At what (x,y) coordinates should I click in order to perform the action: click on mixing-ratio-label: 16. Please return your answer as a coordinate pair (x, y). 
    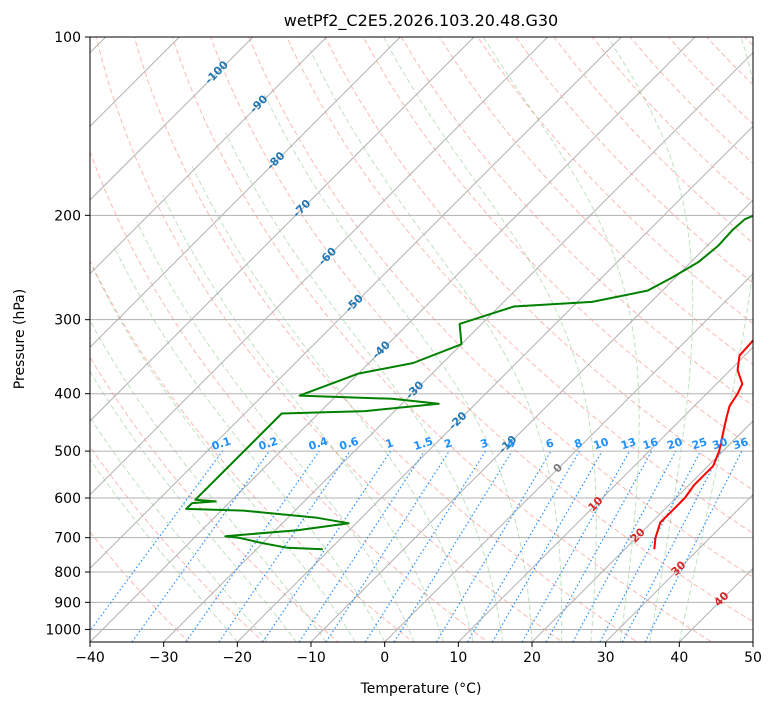
    Looking at the image, I should click on (650, 443).